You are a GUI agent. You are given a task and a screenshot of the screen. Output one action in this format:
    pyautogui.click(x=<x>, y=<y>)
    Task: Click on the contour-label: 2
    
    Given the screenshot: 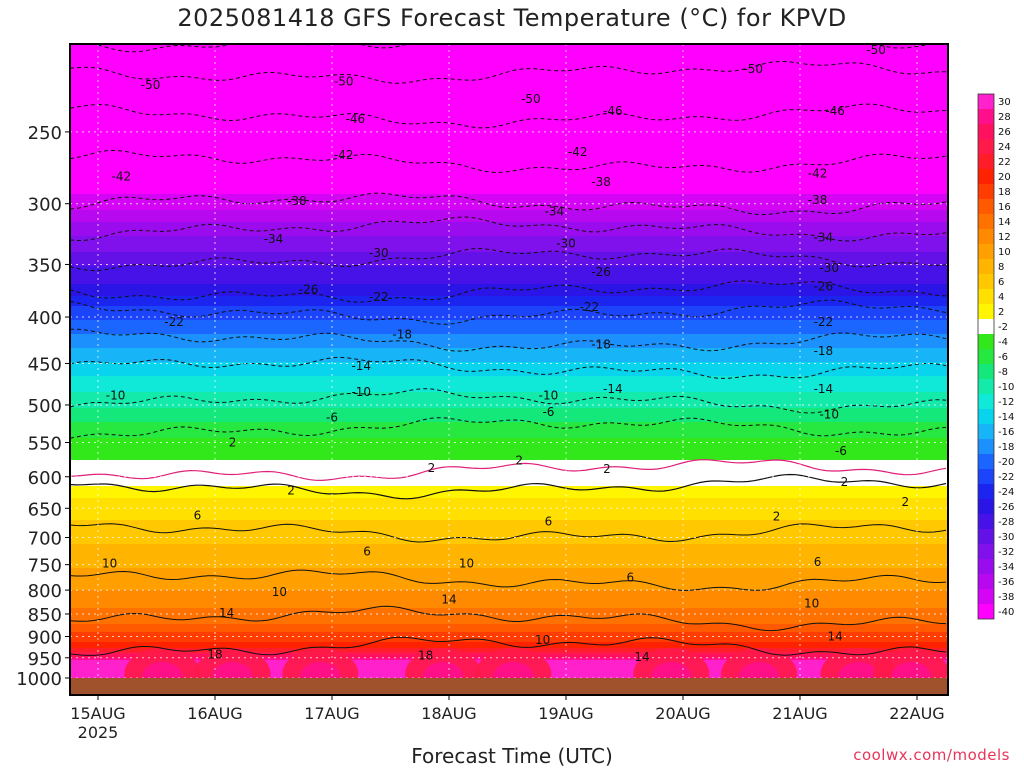 What is the action you would take?
    pyautogui.click(x=519, y=461)
    